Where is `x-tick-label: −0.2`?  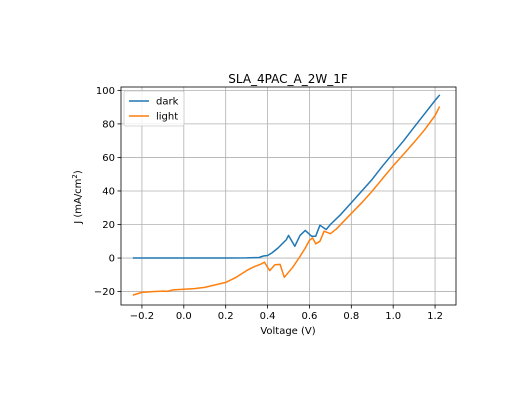 x-tick-label: −0.2 is located at coordinates (142, 316).